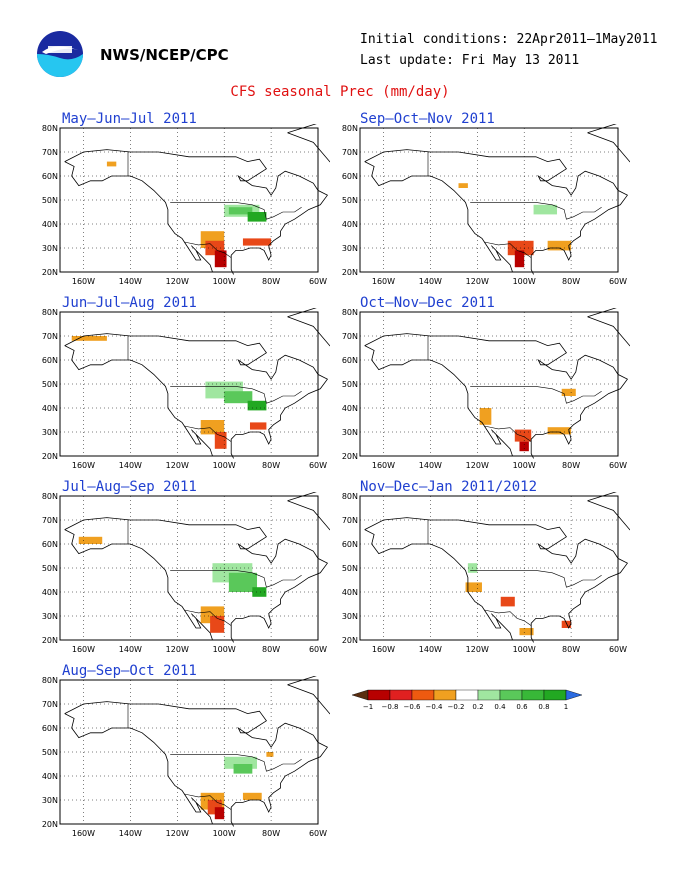  What do you see at coordinates (456, 707) in the screenshot?
I see `legend-label: −0.2` at bounding box center [456, 707].